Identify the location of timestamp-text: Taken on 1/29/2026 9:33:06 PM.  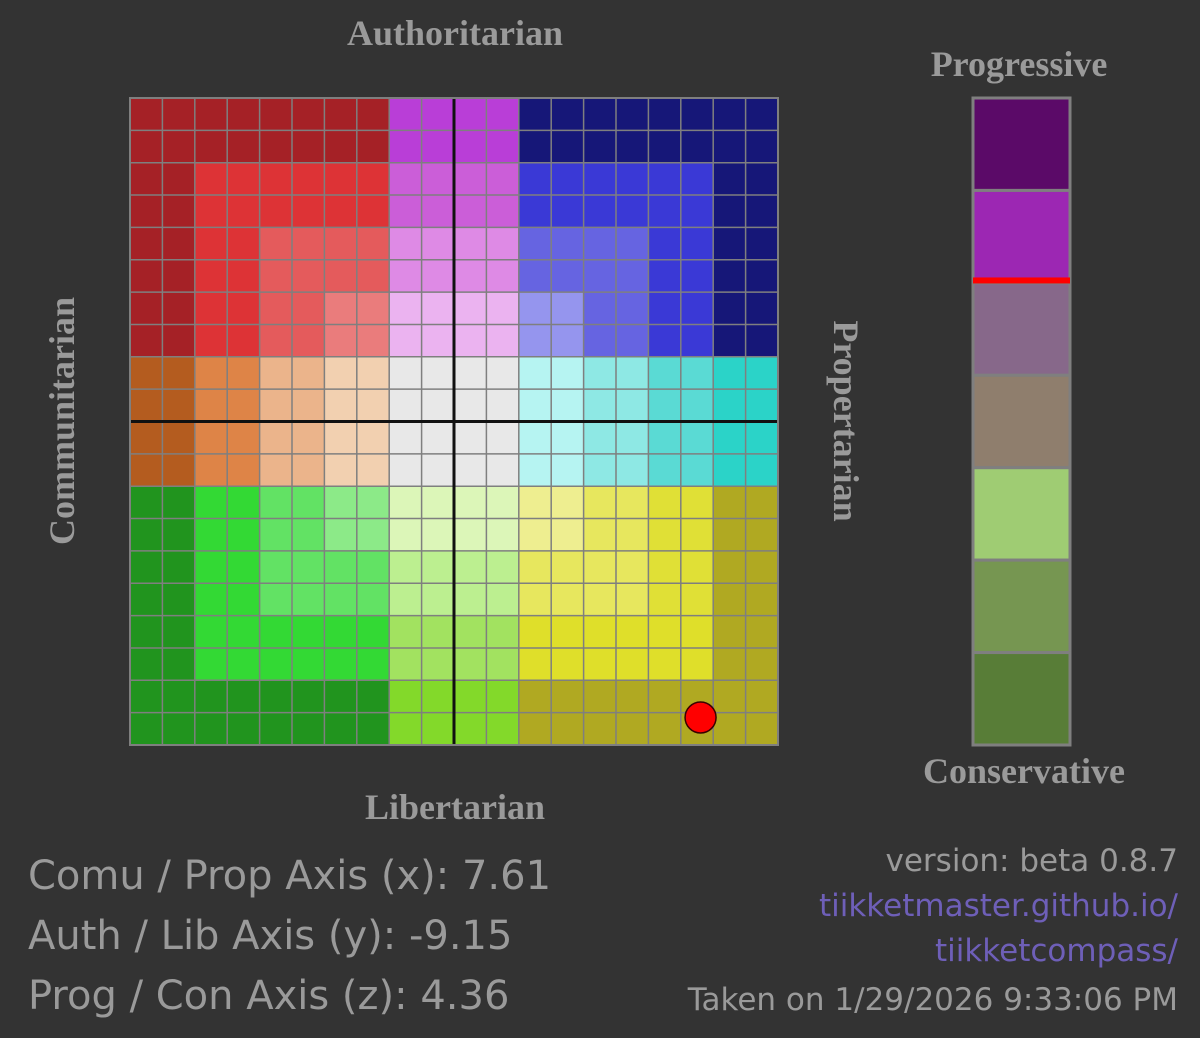
(932, 1000).